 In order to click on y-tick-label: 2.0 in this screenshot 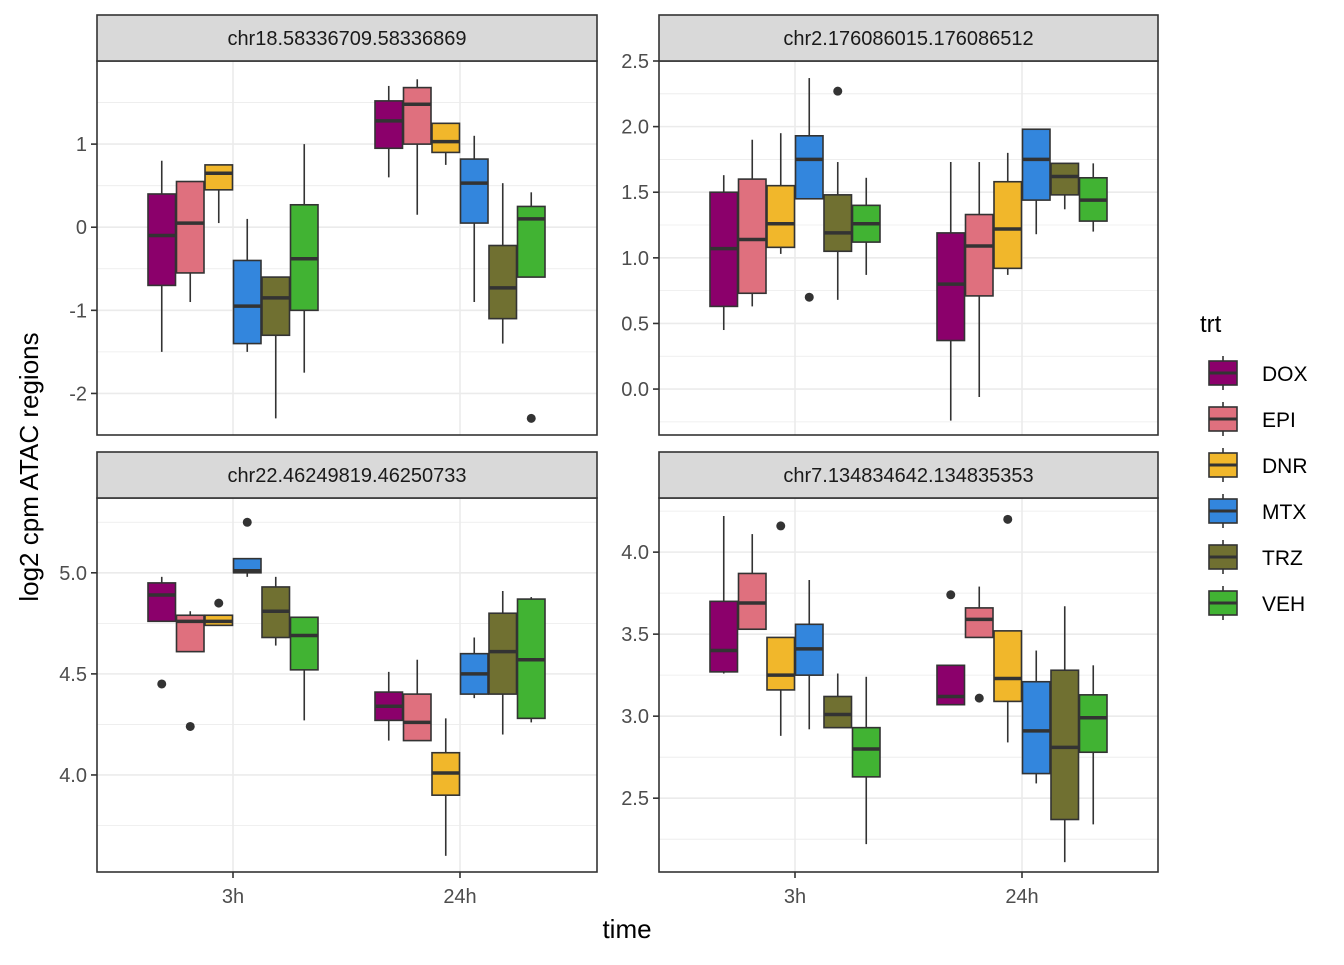, I will do `click(635, 128)`.